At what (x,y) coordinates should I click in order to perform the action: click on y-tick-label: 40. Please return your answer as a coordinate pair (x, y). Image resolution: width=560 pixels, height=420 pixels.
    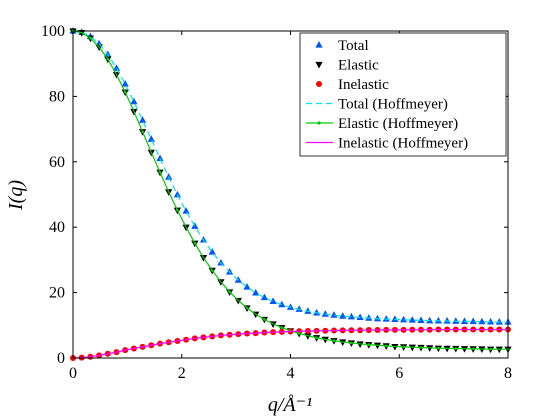
    Looking at the image, I should click on (57, 227).